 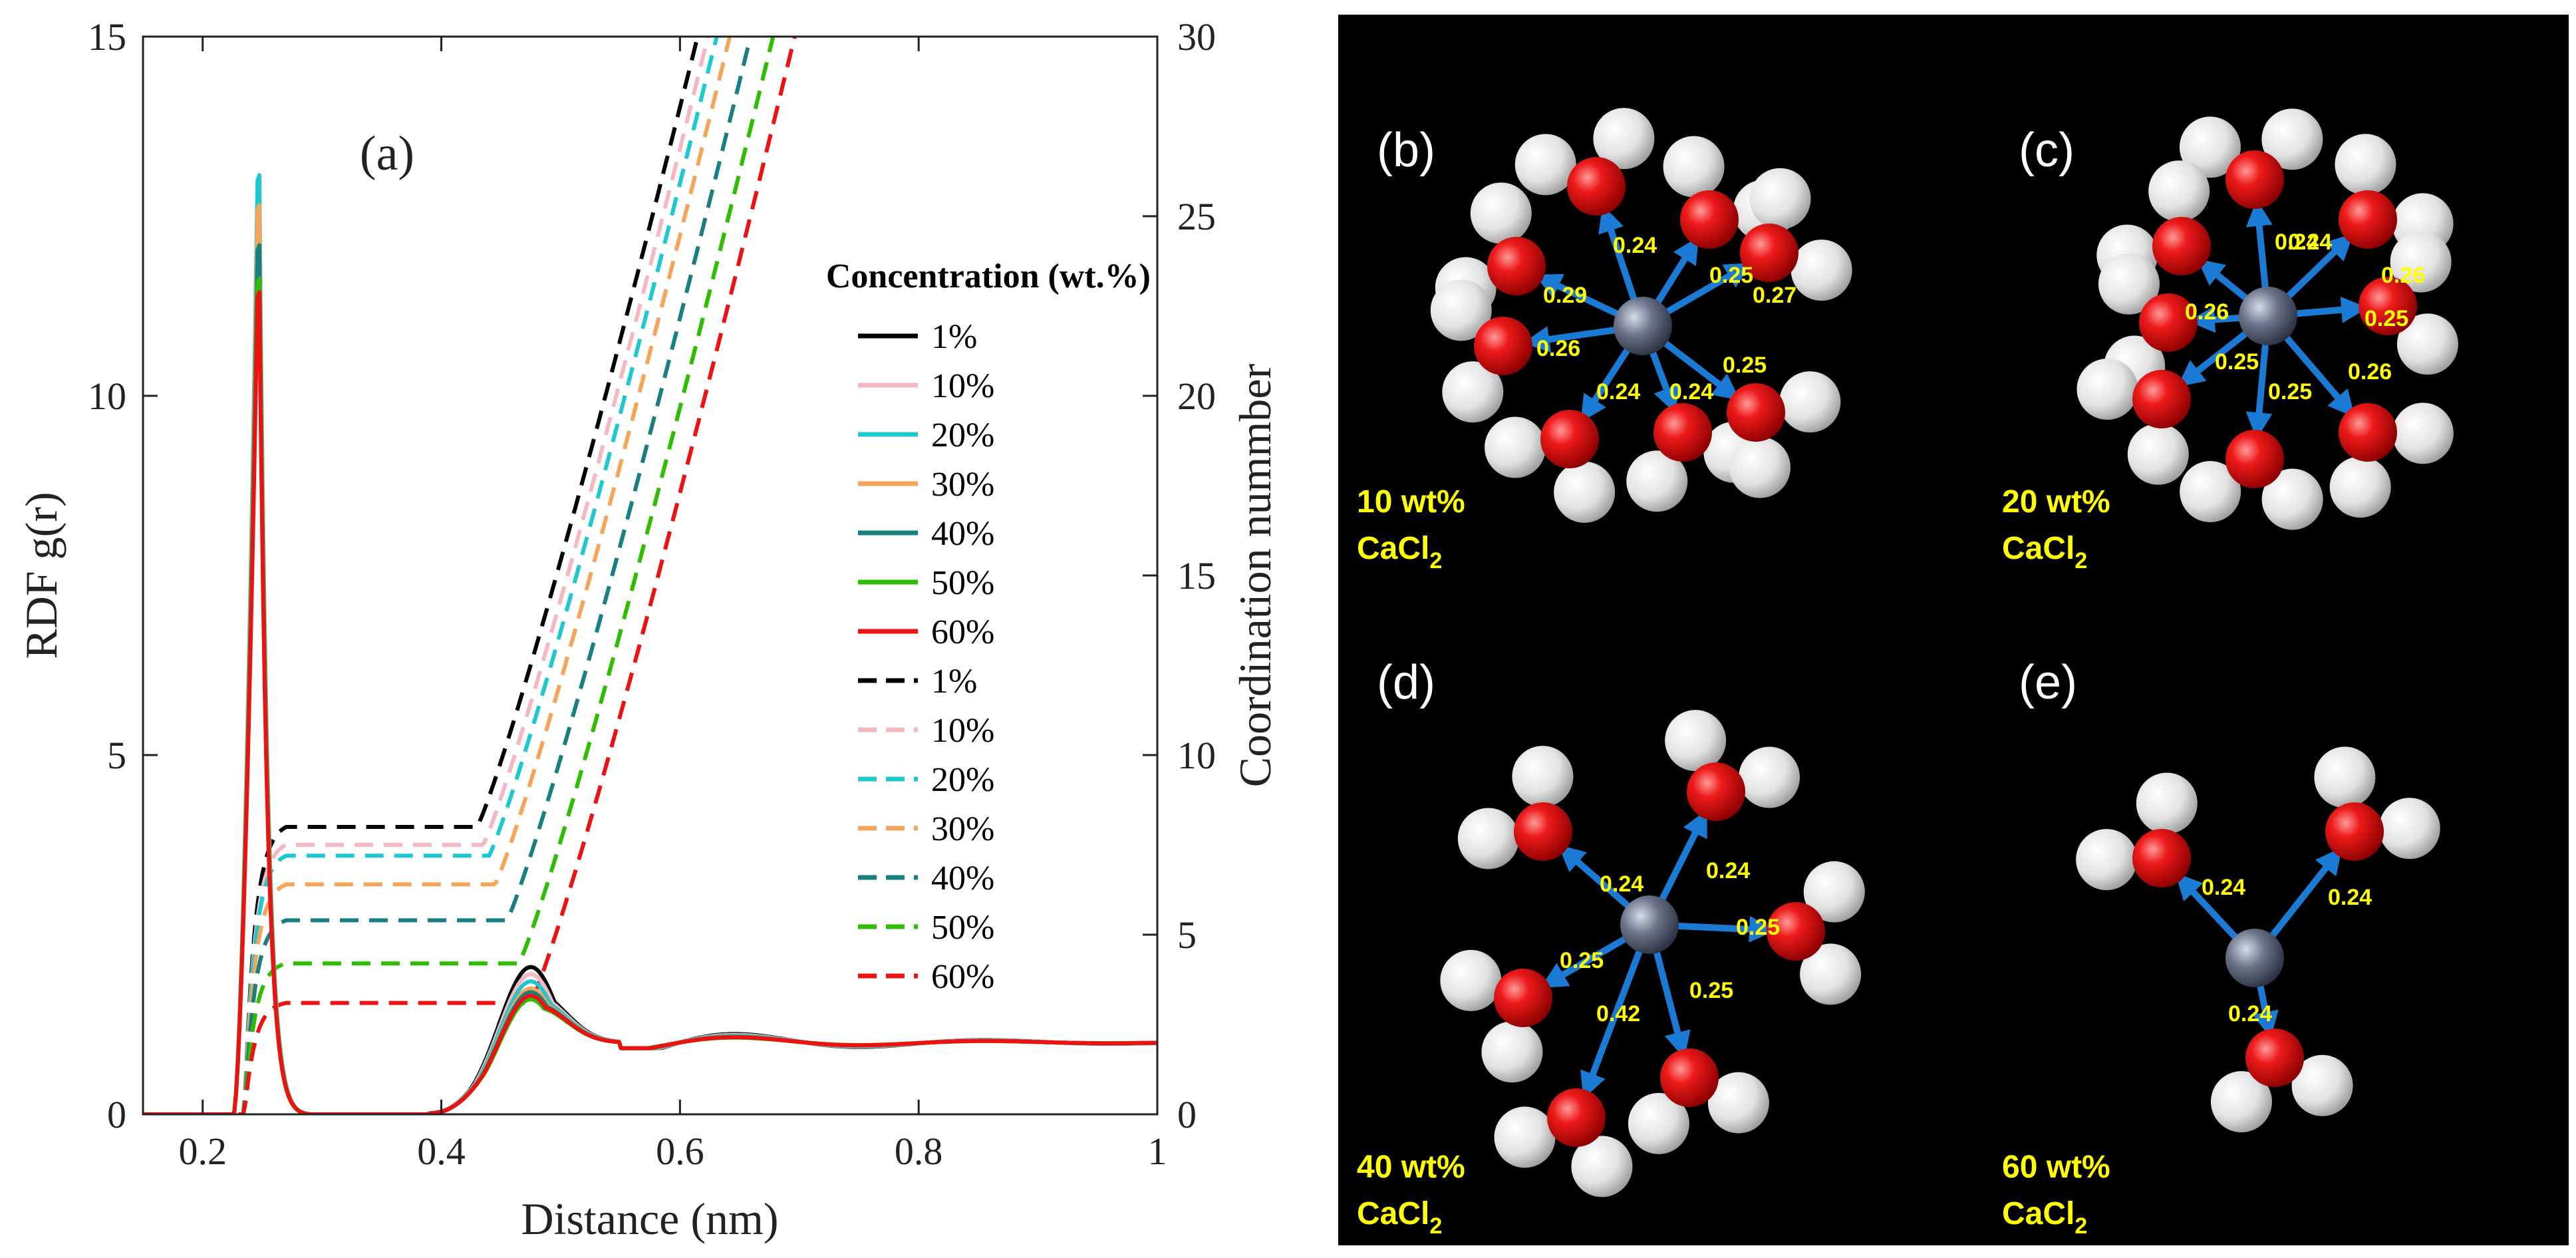 What do you see at coordinates (1774, 295) in the screenshot?
I see `bond-distance-label: 0.27` at bounding box center [1774, 295].